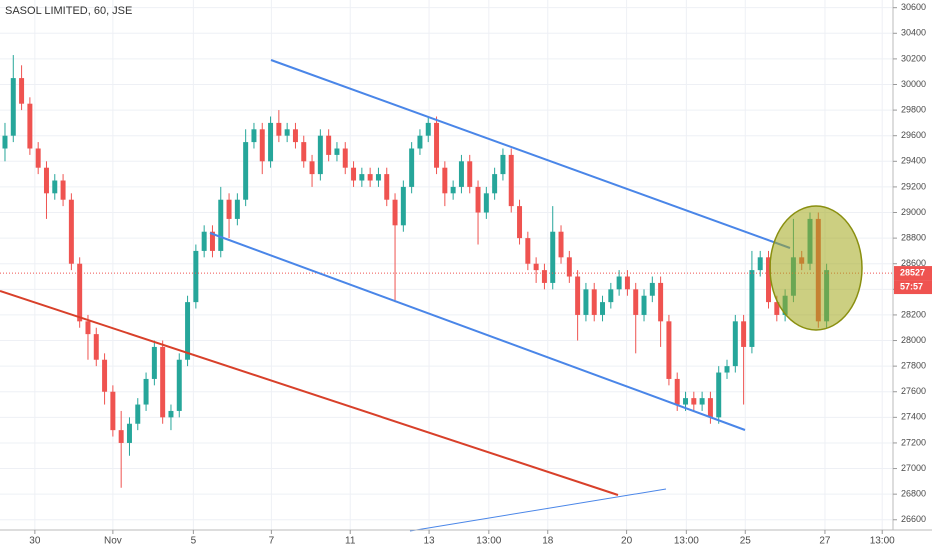 Image resolution: width=932 pixels, height=550 pixels. Describe the element at coordinates (430, 541) in the screenshot. I see `x-tick-label: 13` at that location.